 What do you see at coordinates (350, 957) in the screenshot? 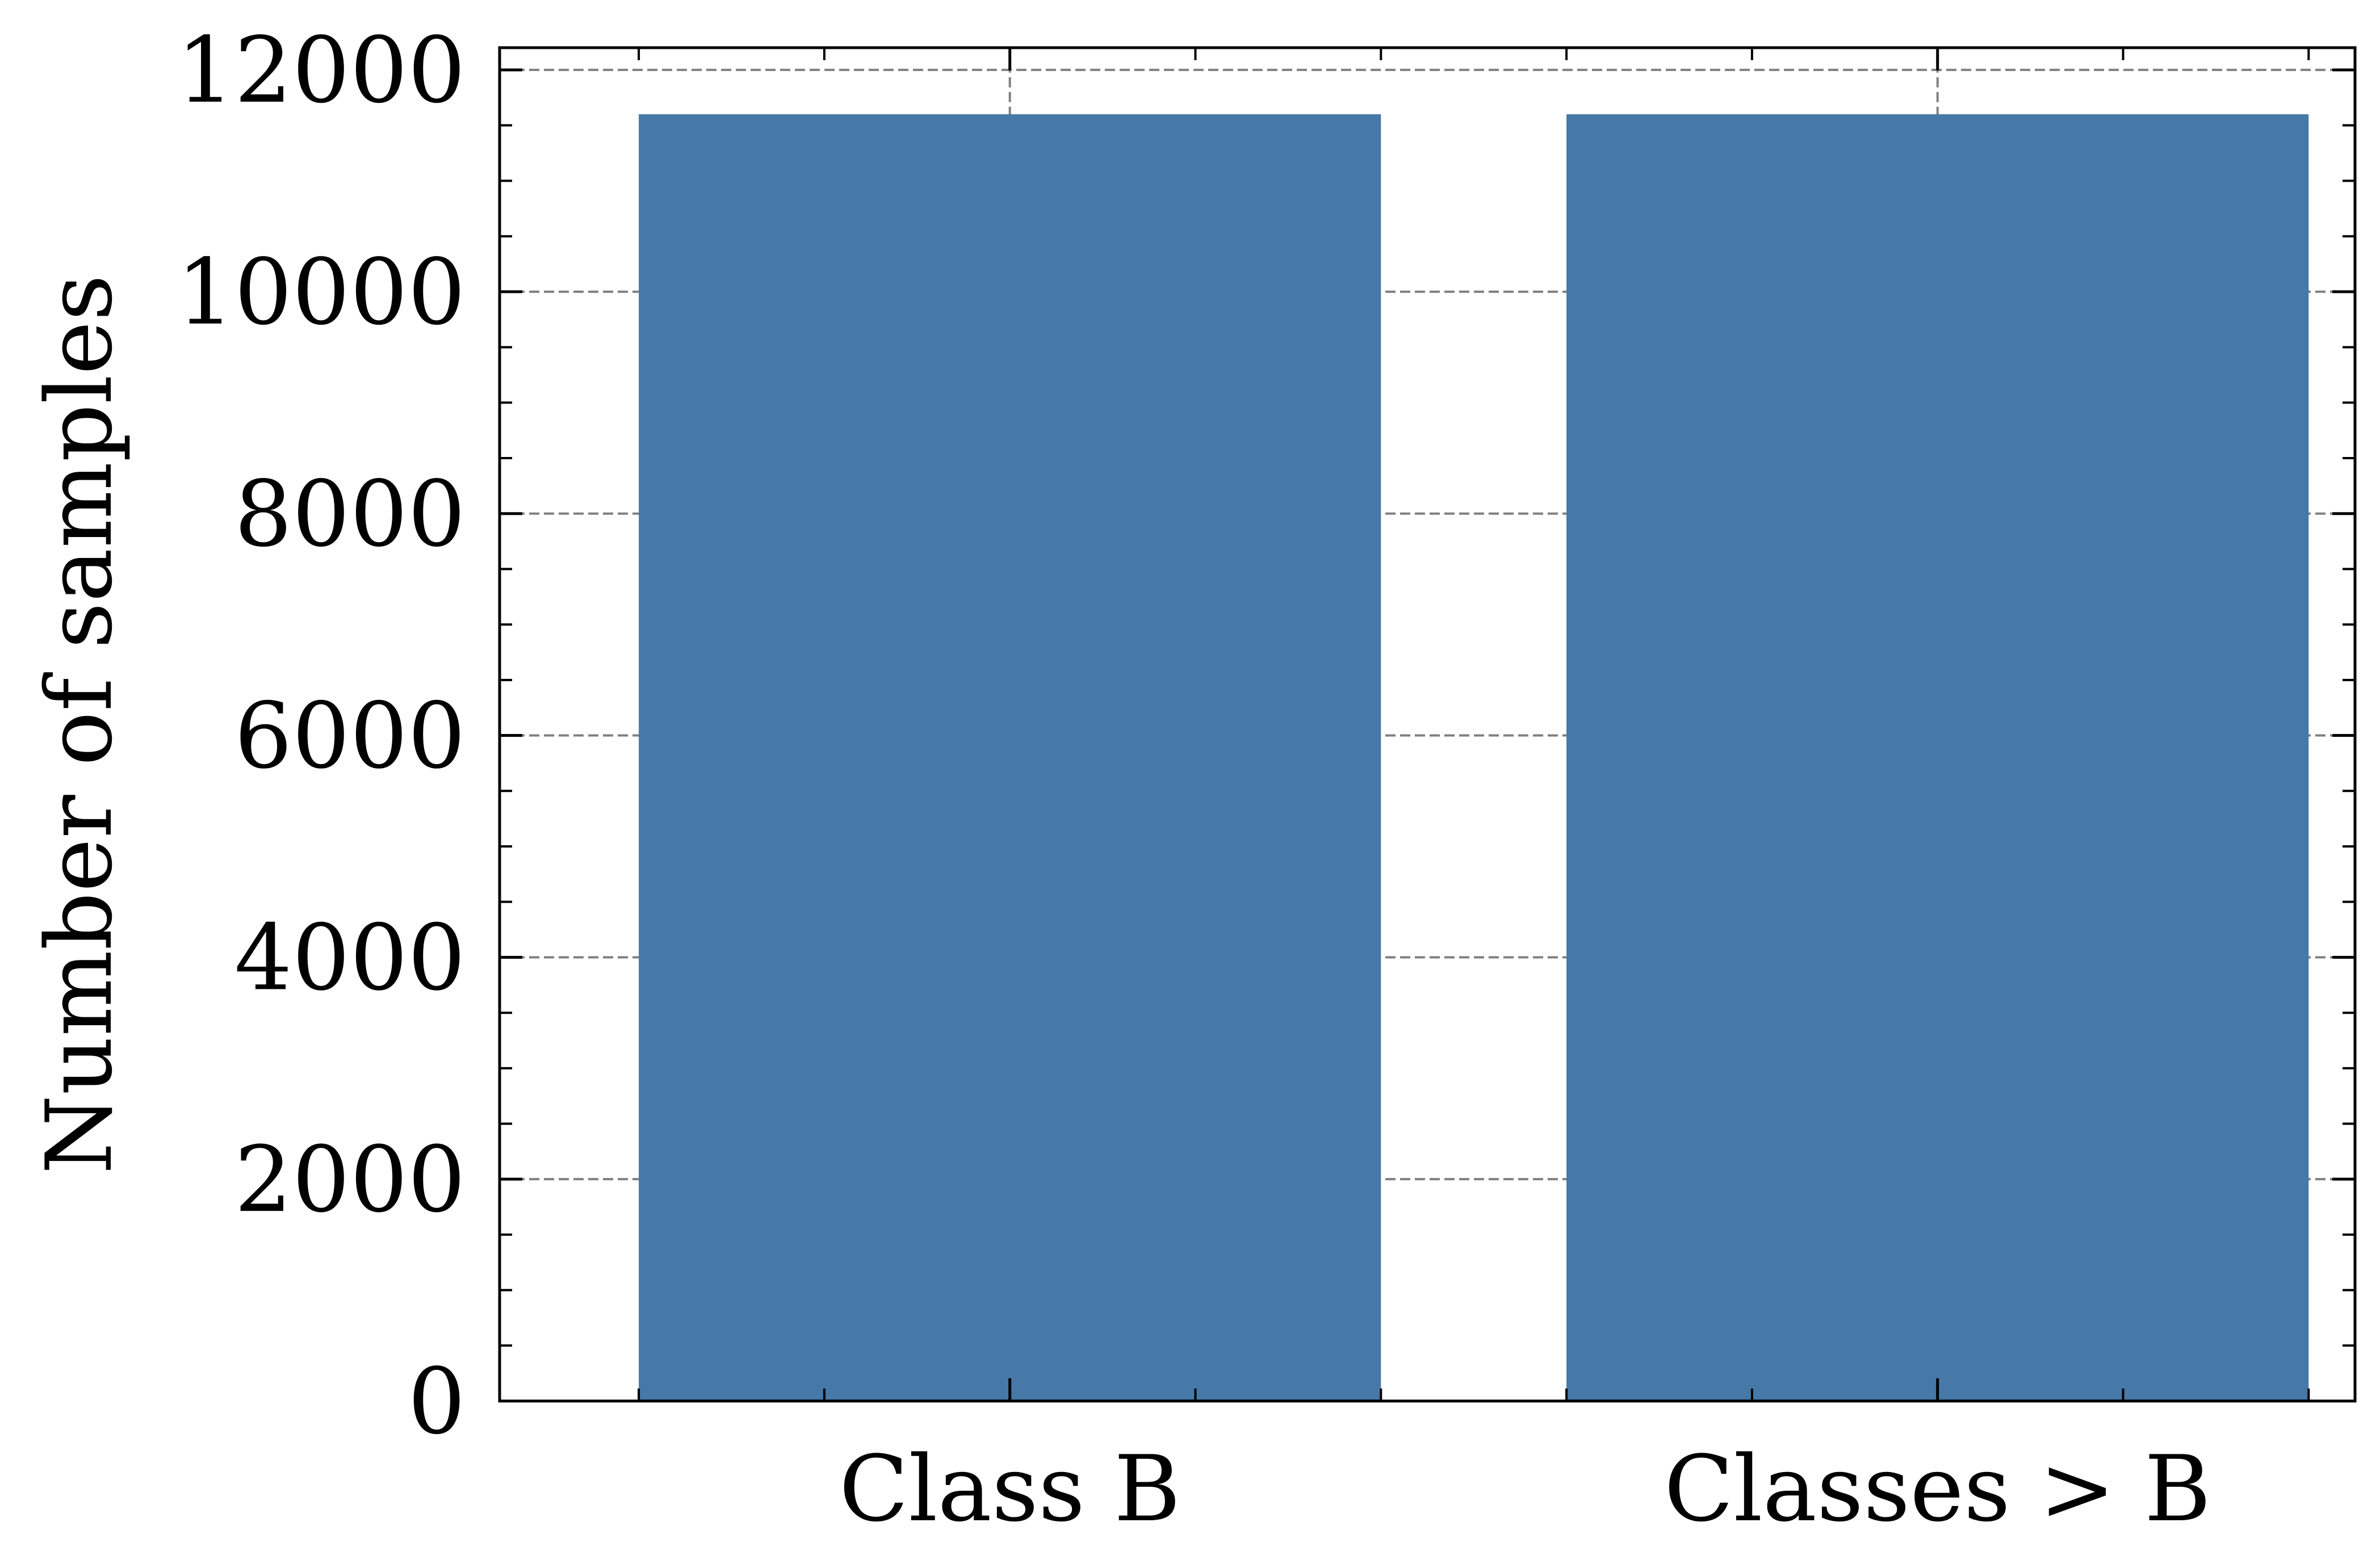
I see `y-tick-label: 4000` at bounding box center [350, 957].